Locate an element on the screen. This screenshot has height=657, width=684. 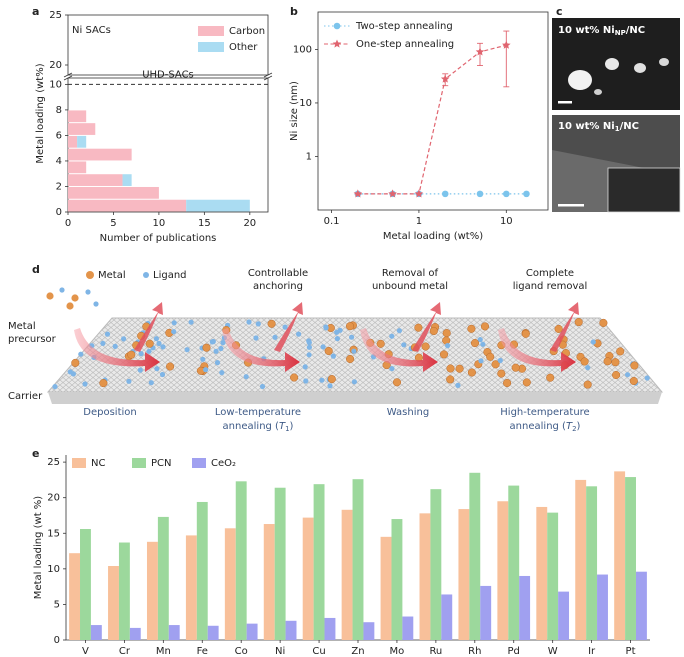
side-label: Metal is located at coordinates (22, 326).